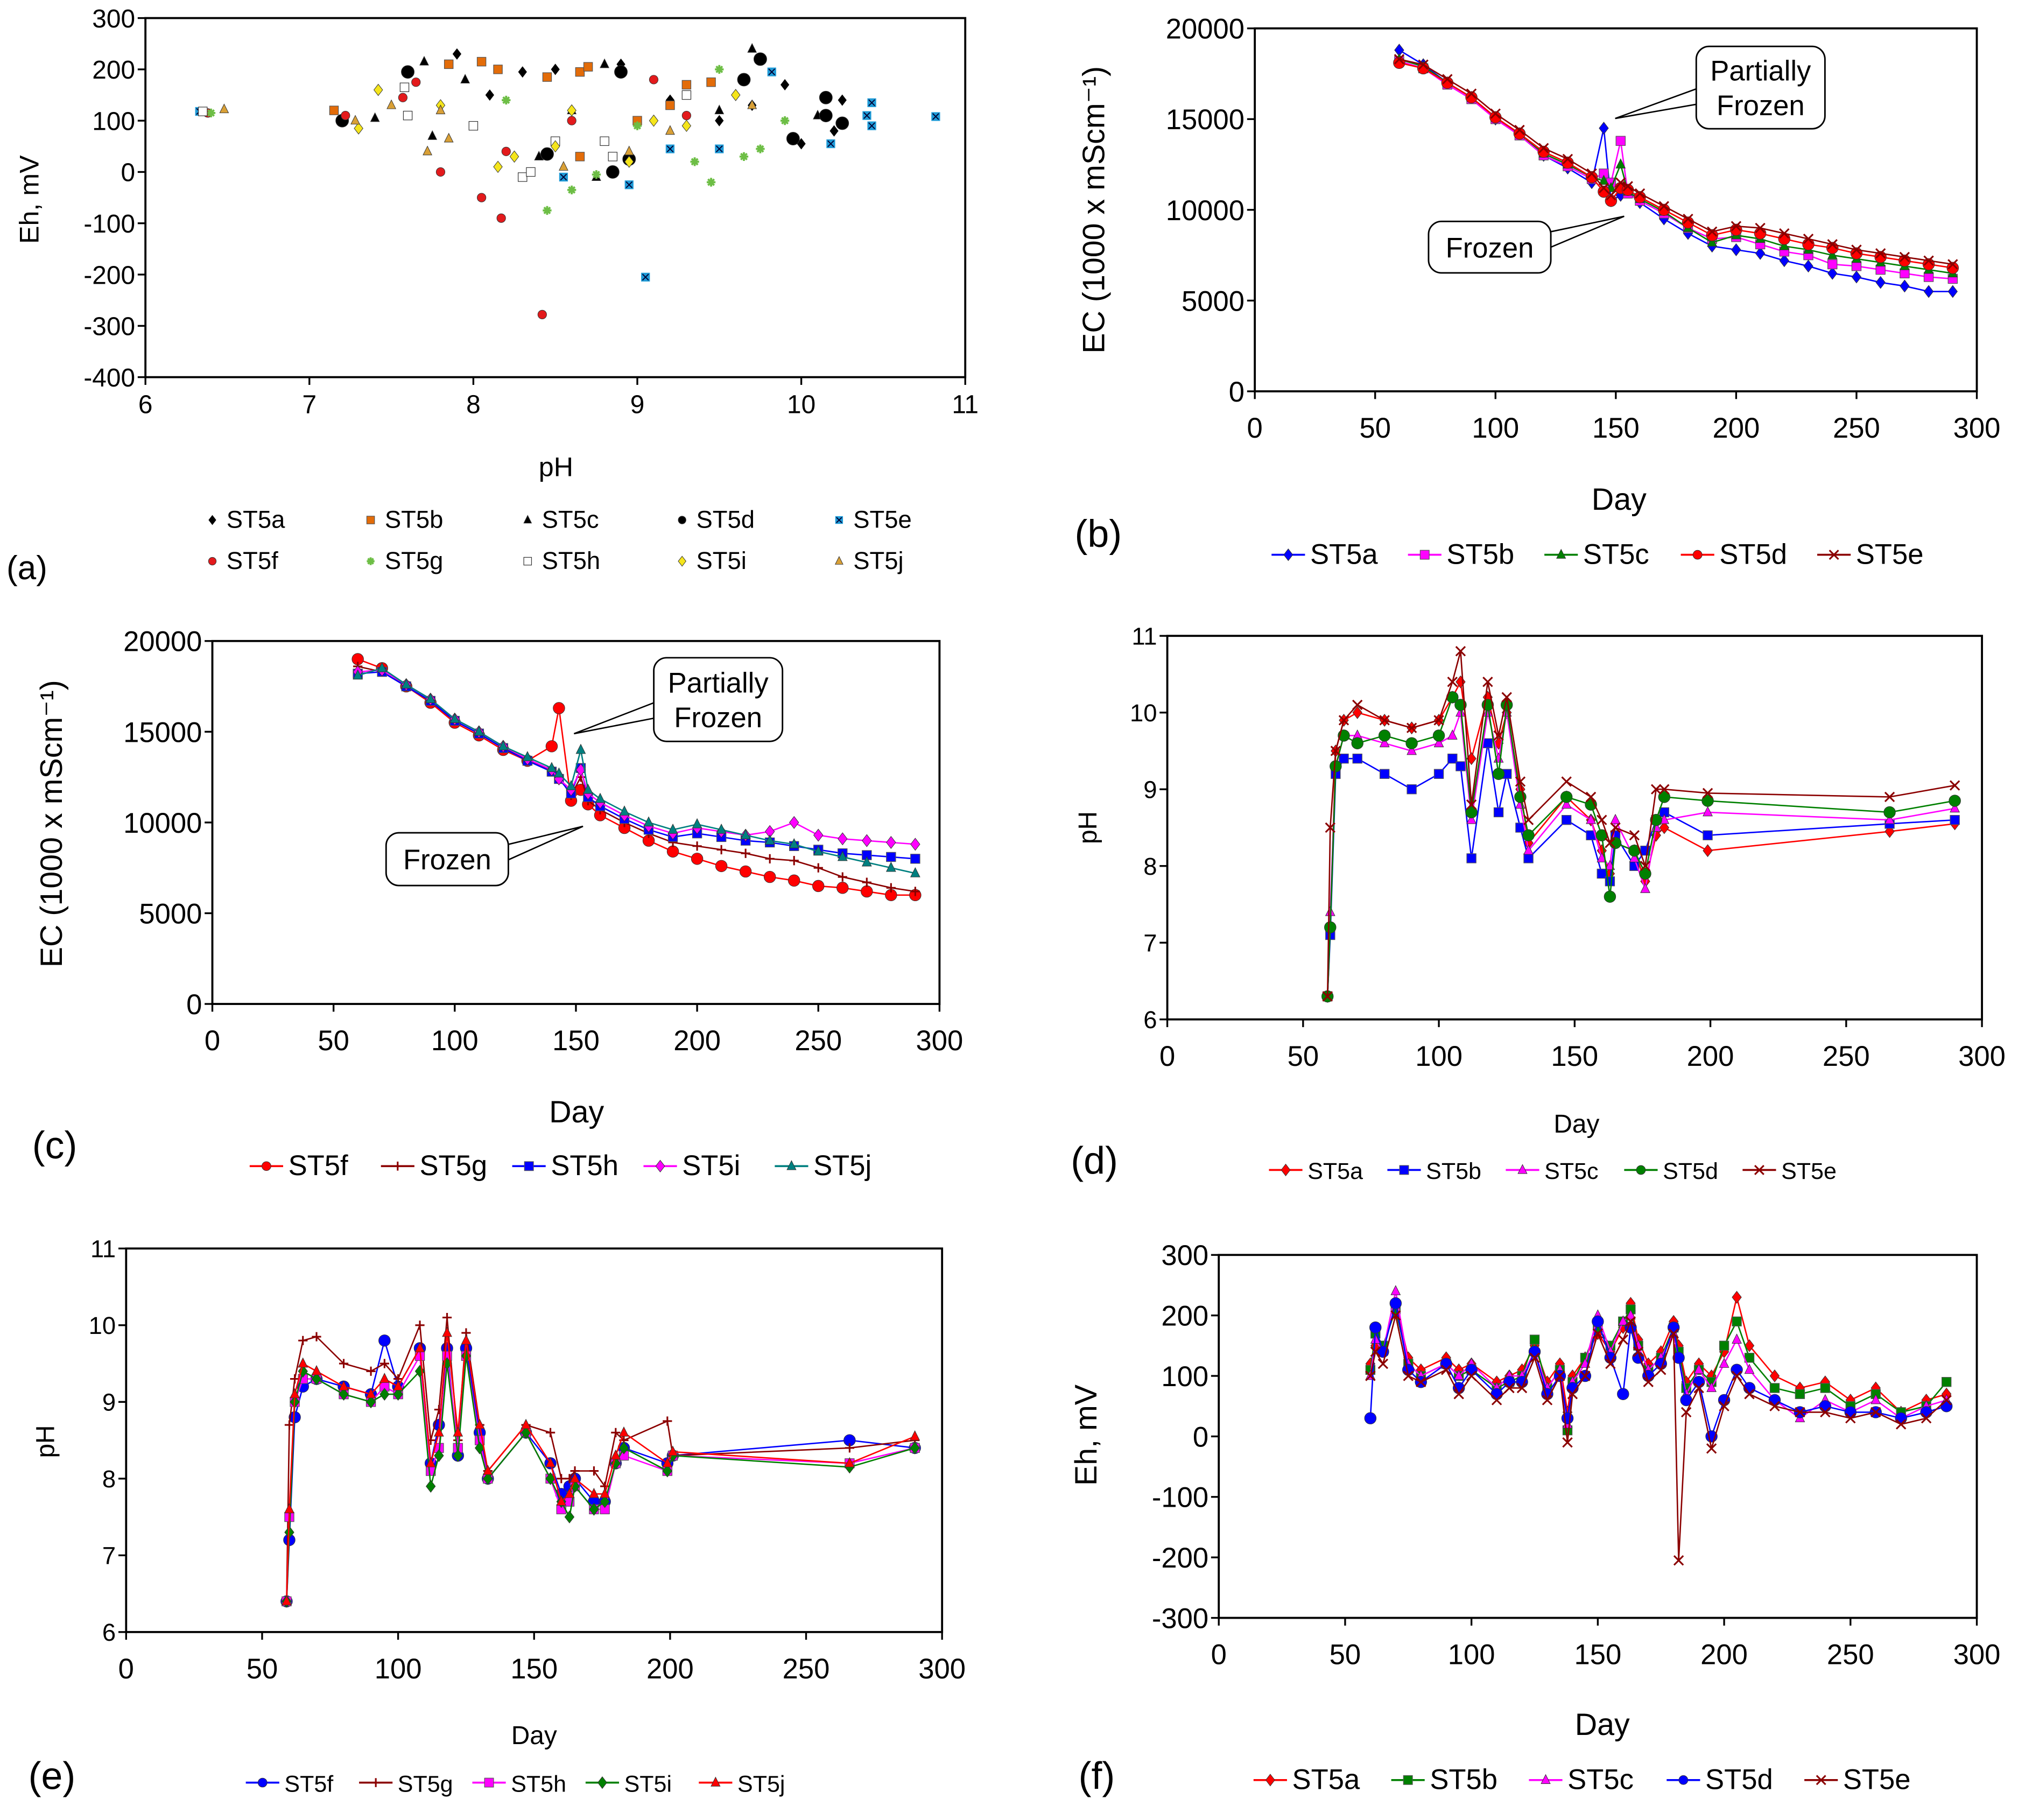 The height and width of the screenshot is (1820, 2018). I want to click on legend: ST5f ST5g ST5h ST5i ST5j, so click(560, 1166).